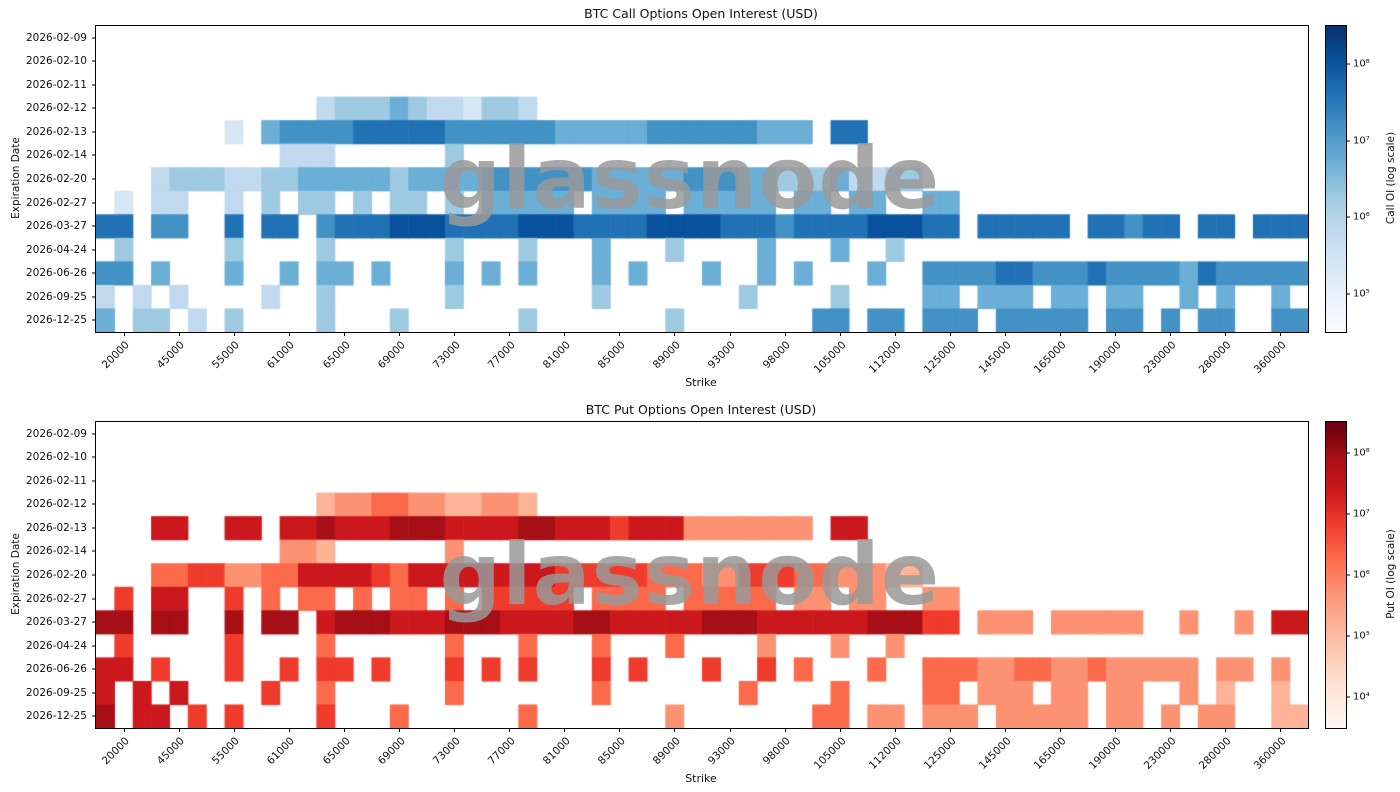 The image size is (1400, 792). What do you see at coordinates (56, 575) in the screenshot?
I see `y-tick-label: 2026-02-20` at bounding box center [56, 575].